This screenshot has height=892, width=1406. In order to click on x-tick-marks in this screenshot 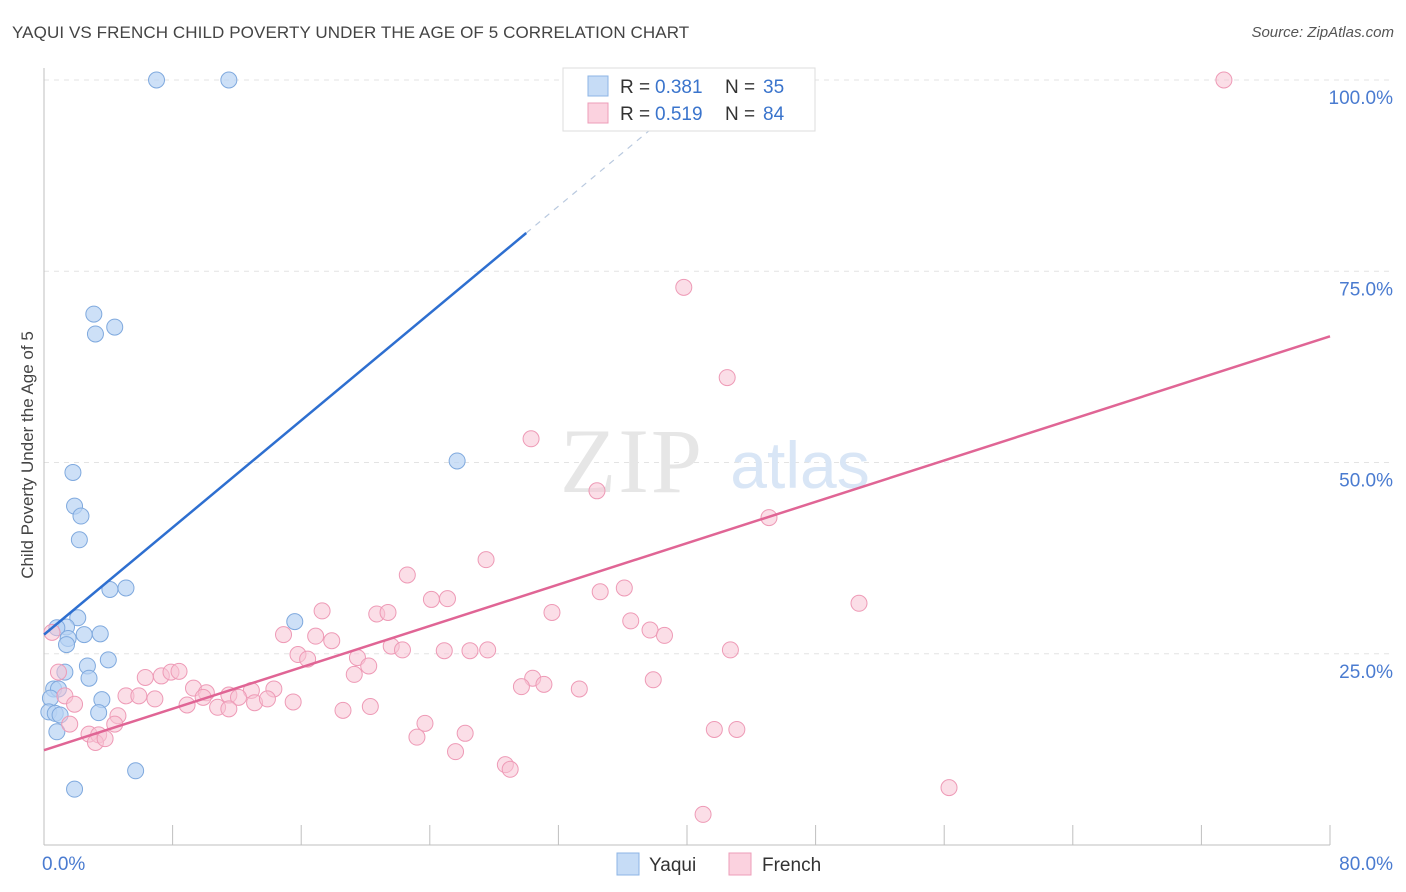, I will do `click(687, 835)`.